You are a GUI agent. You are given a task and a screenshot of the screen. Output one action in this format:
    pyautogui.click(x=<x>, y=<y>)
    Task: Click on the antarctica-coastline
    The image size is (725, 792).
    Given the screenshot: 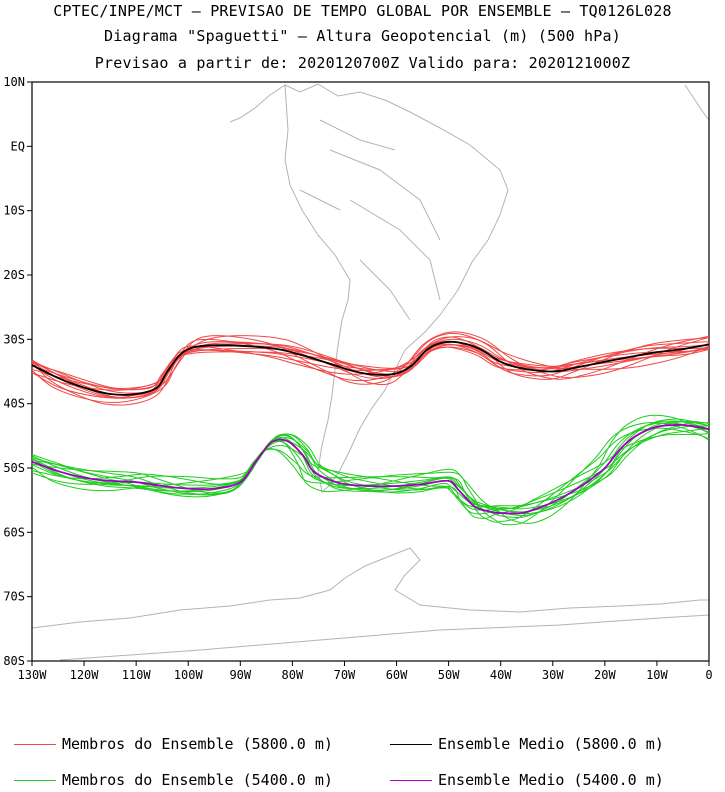 What is the action you would take?
    pyautogui.click(x=370, y=604)
    